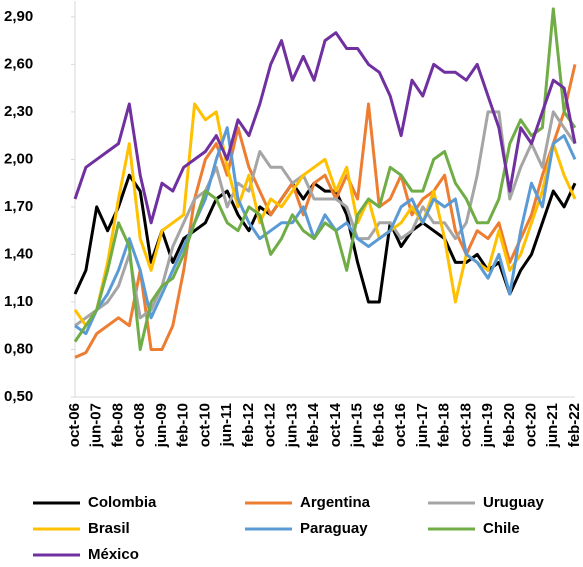  What do you see at coordinates (334, 528) in the screenshot?
I see `legend-label: Paraguay` at bounding box center [334, 528].